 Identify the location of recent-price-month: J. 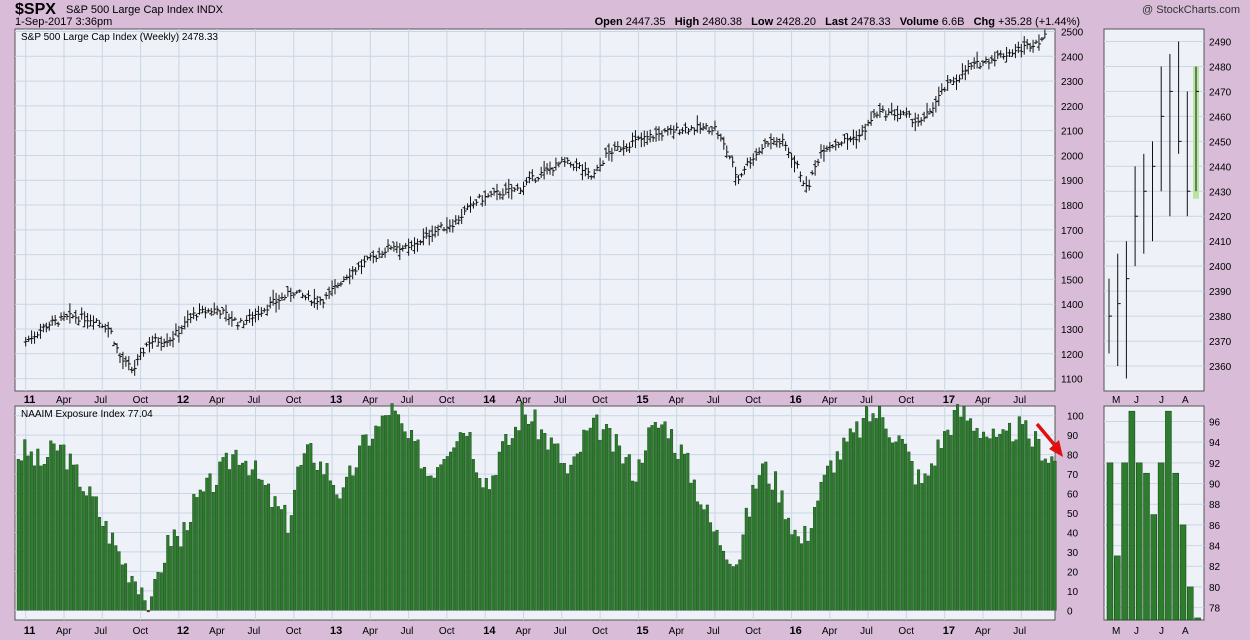
(1136, 400).